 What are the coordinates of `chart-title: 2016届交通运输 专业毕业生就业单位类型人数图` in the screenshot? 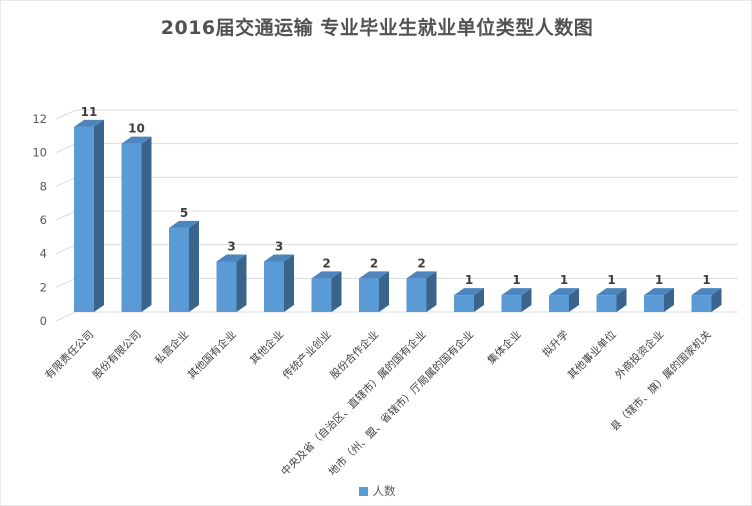 It's located at (377, 28).